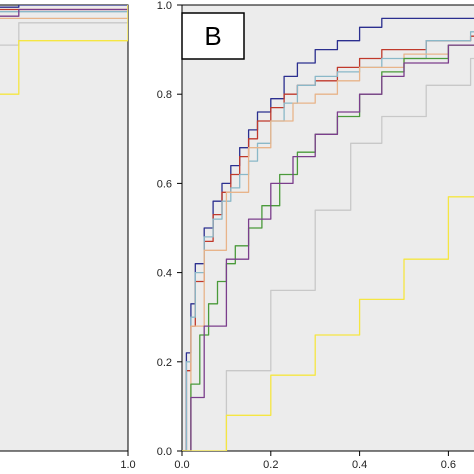 The height and width of the screenshot is (474, 474). I want to click on panel-b-y-tick-label: 0.0, so click(164, 452).